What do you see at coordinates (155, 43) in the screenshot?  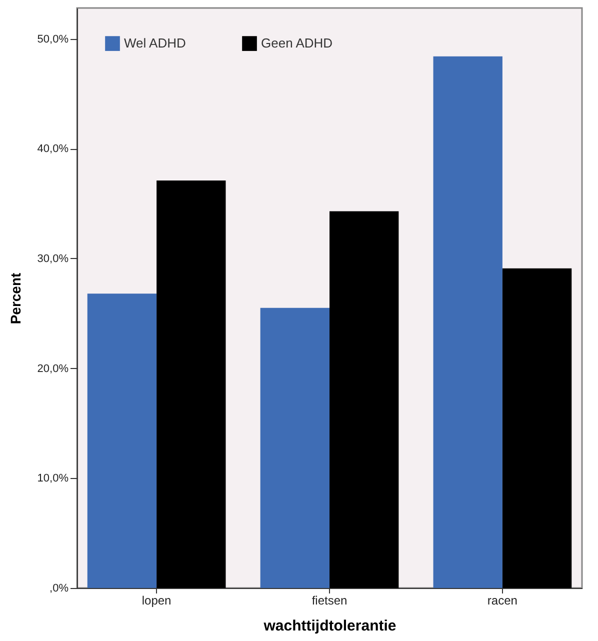 I see `legend-label: Wel ADHD` at bounding box center [155, 43].